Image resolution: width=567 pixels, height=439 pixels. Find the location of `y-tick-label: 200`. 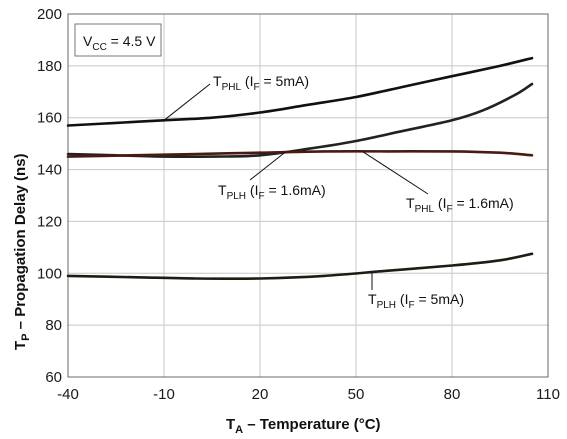

y-tick-label: 200 is located at coordinates (49, 14).